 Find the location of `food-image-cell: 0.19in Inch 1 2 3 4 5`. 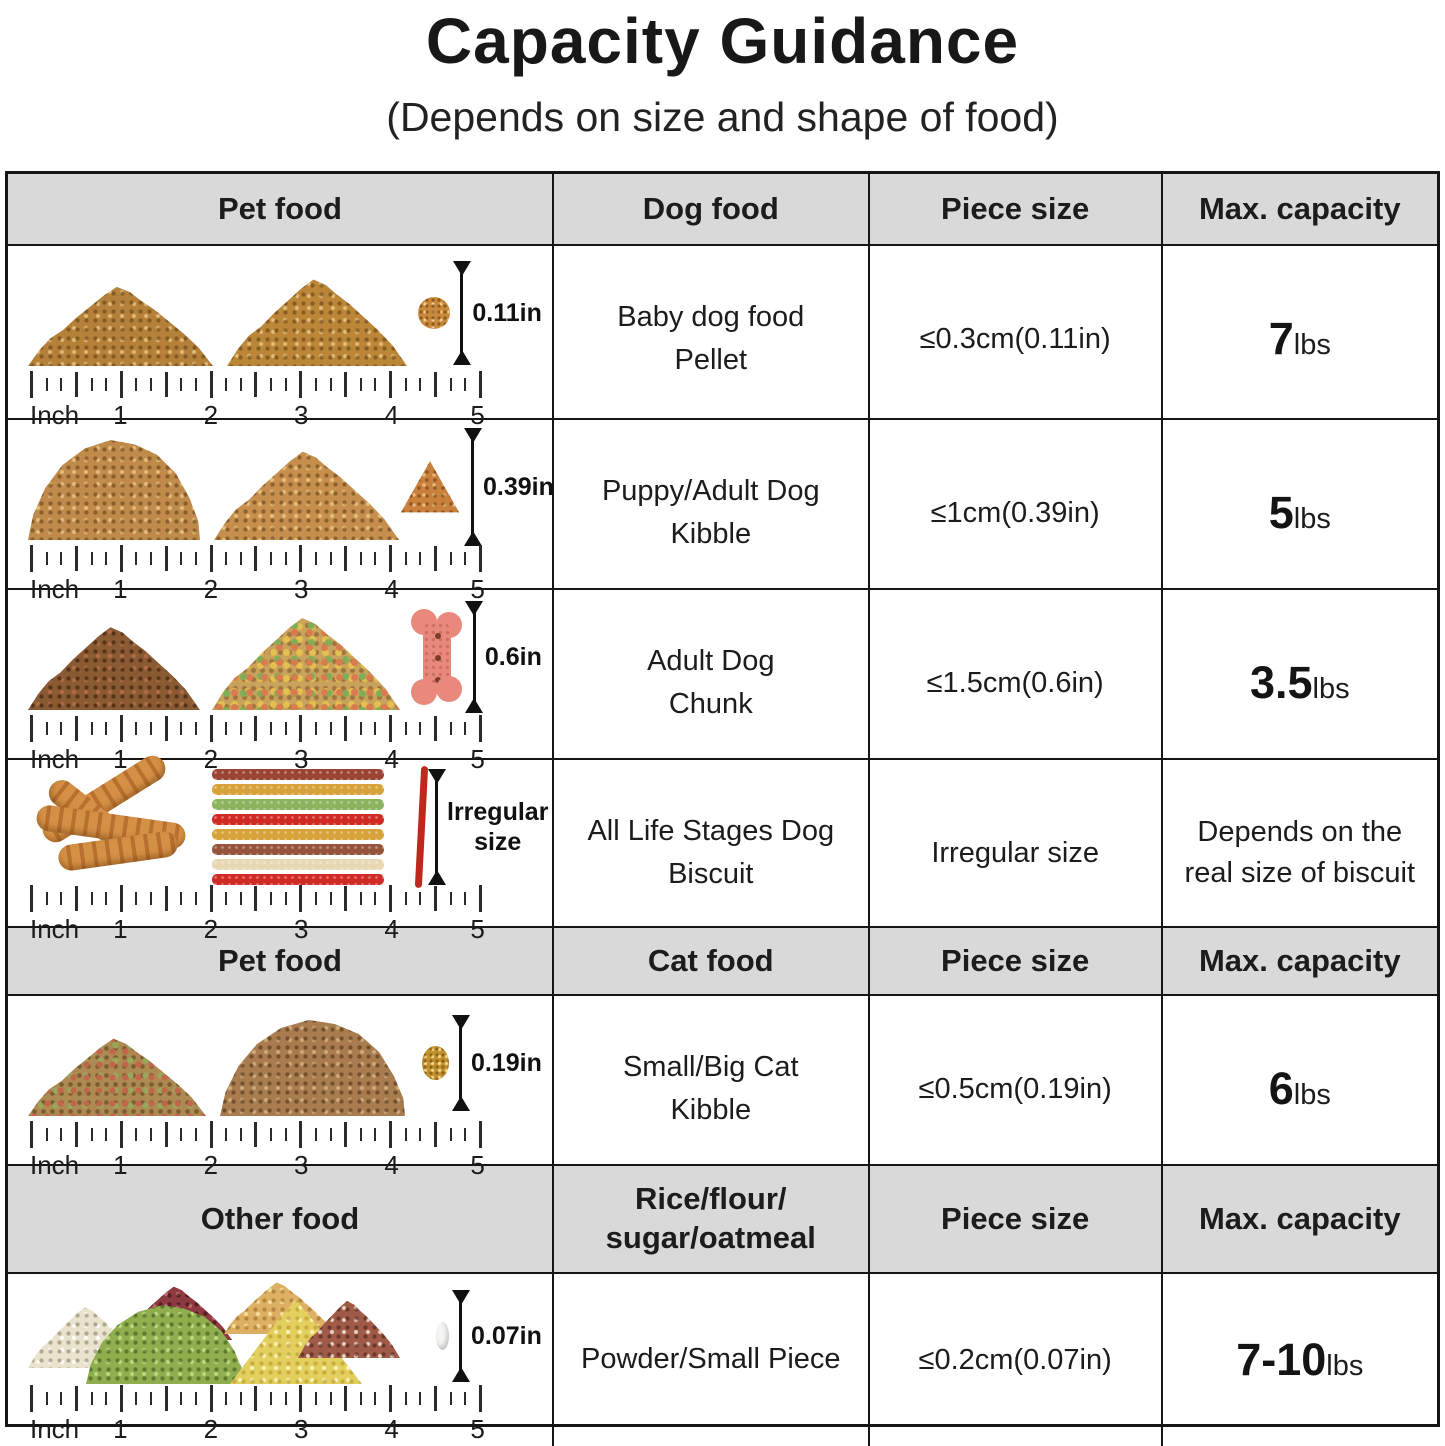

food-image-cell: 0.19in Inch 1 2 3 4 5 is located at coordinates (281, 1089).